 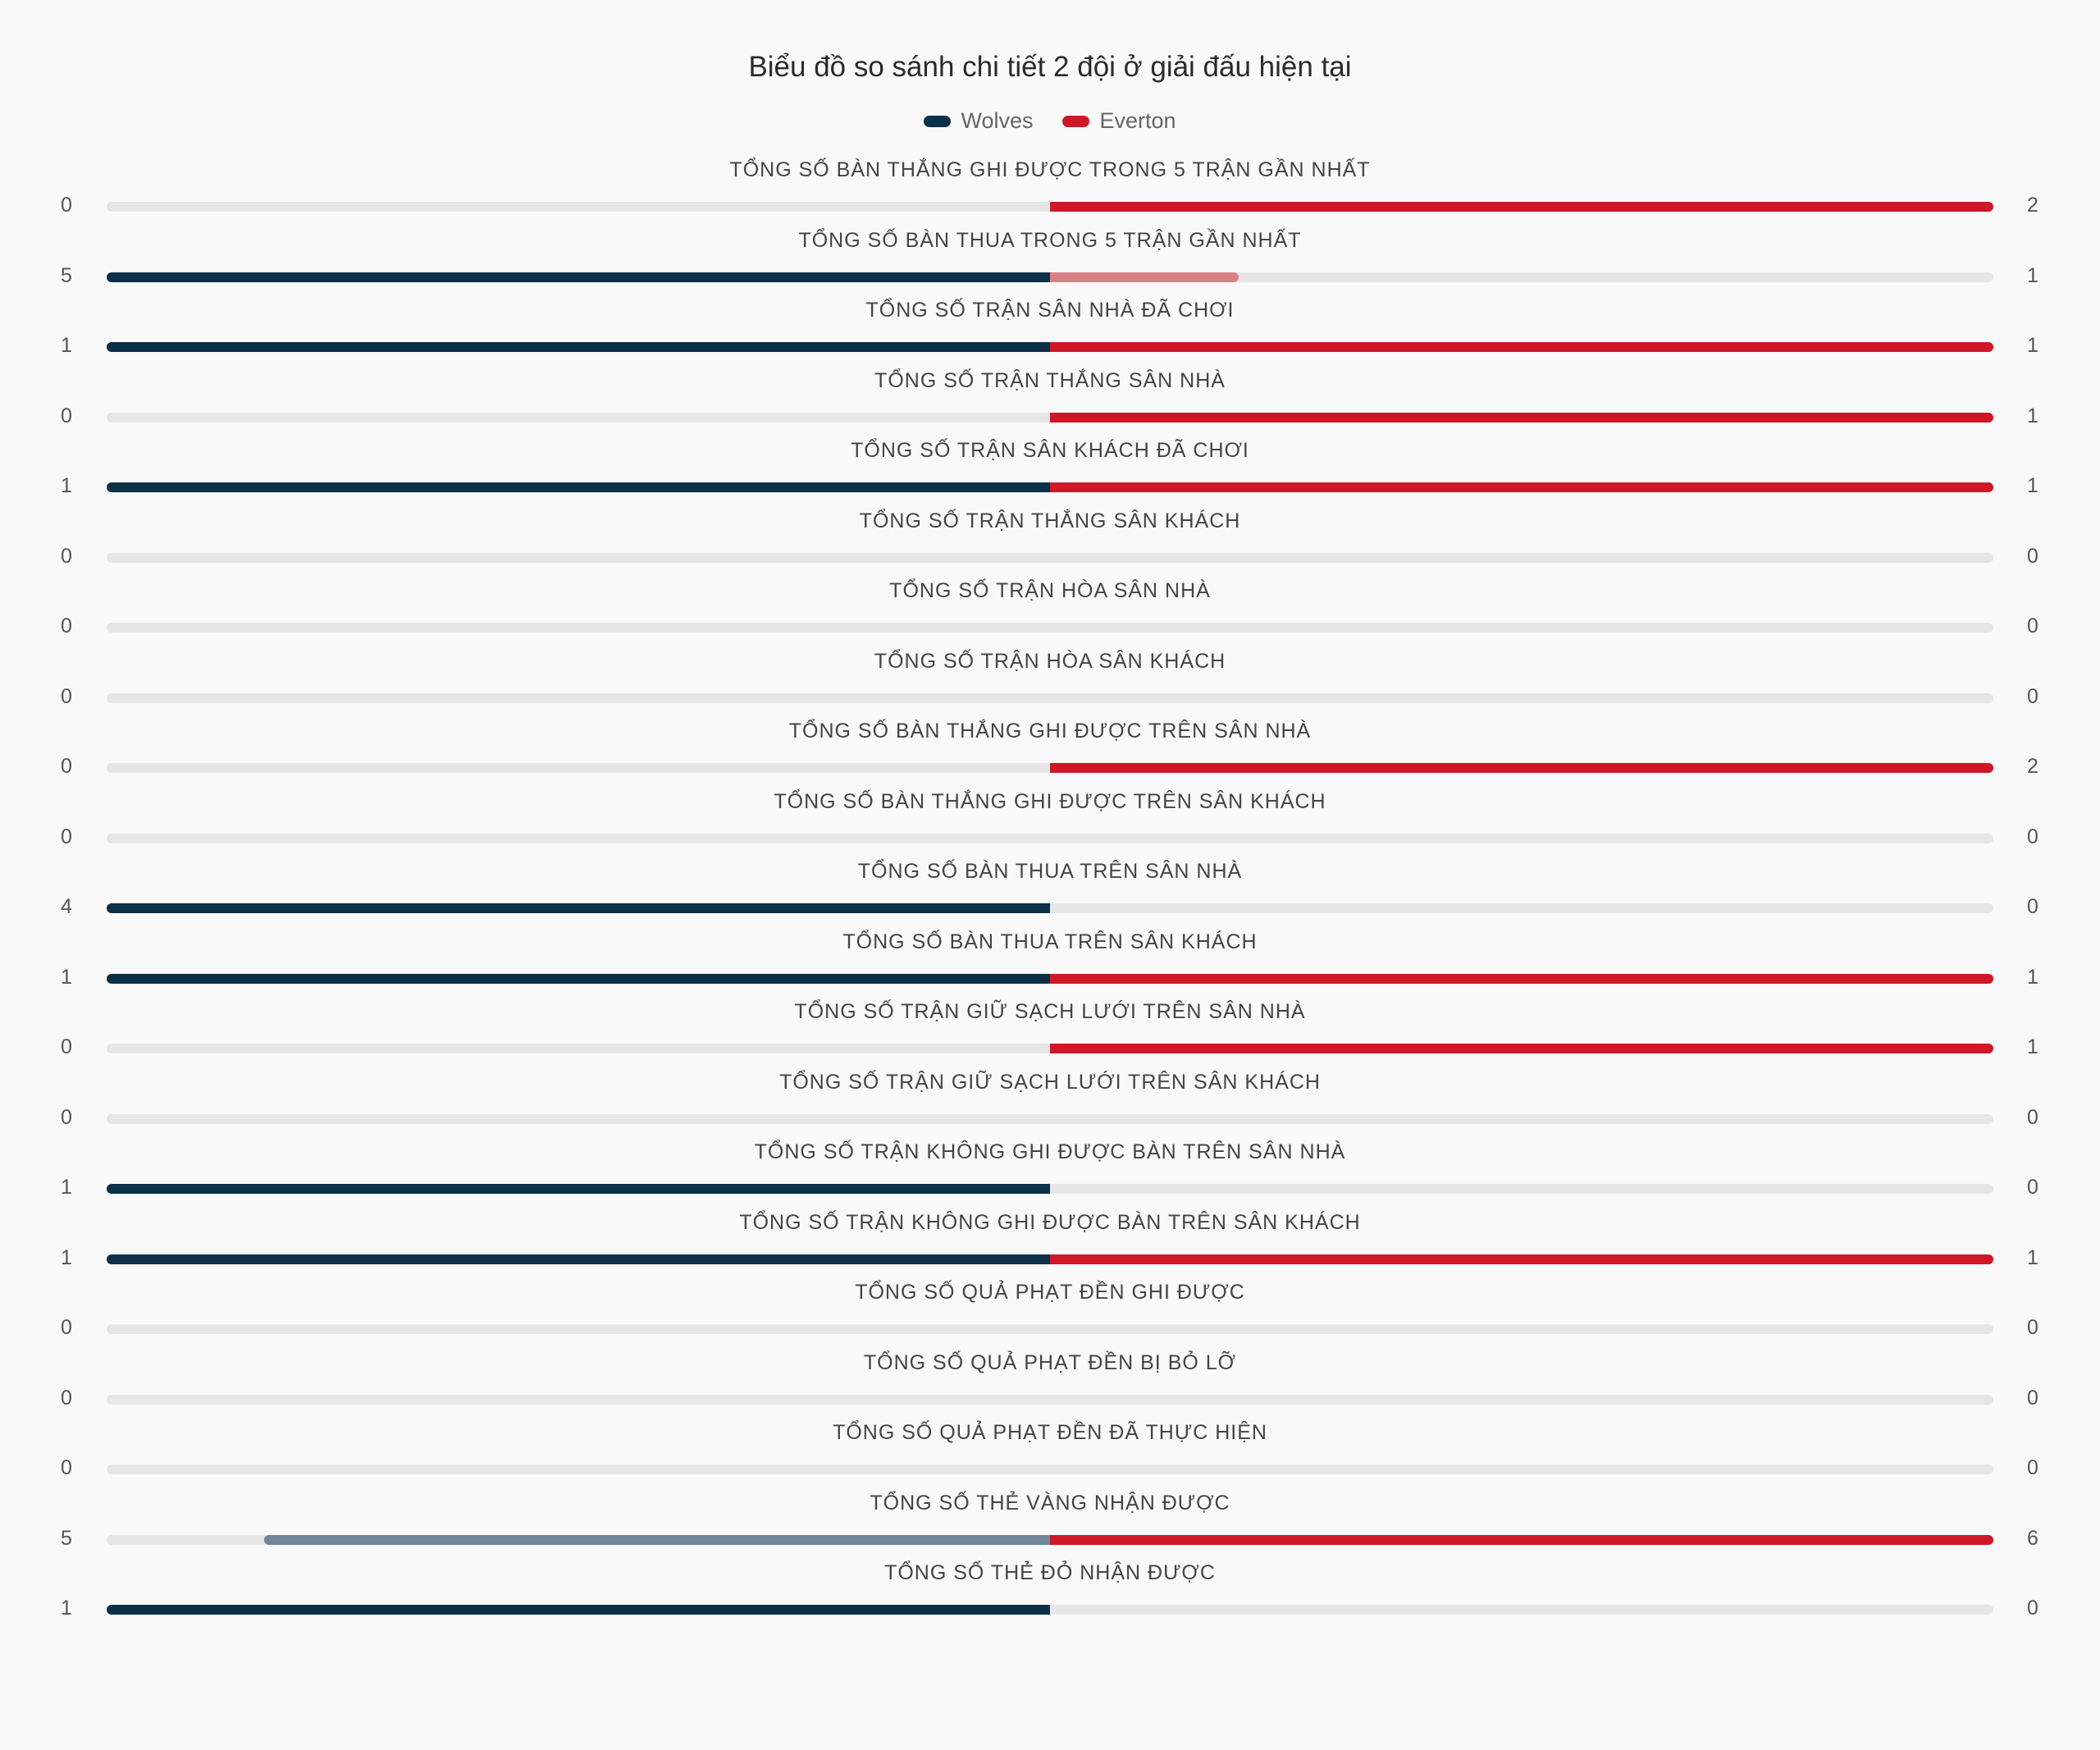 I want to click on row-label: TỔNG SỐ QUẢ PHẠT ĐỀN GHI ĐƯỢC, so click(x=1050, y=1292).